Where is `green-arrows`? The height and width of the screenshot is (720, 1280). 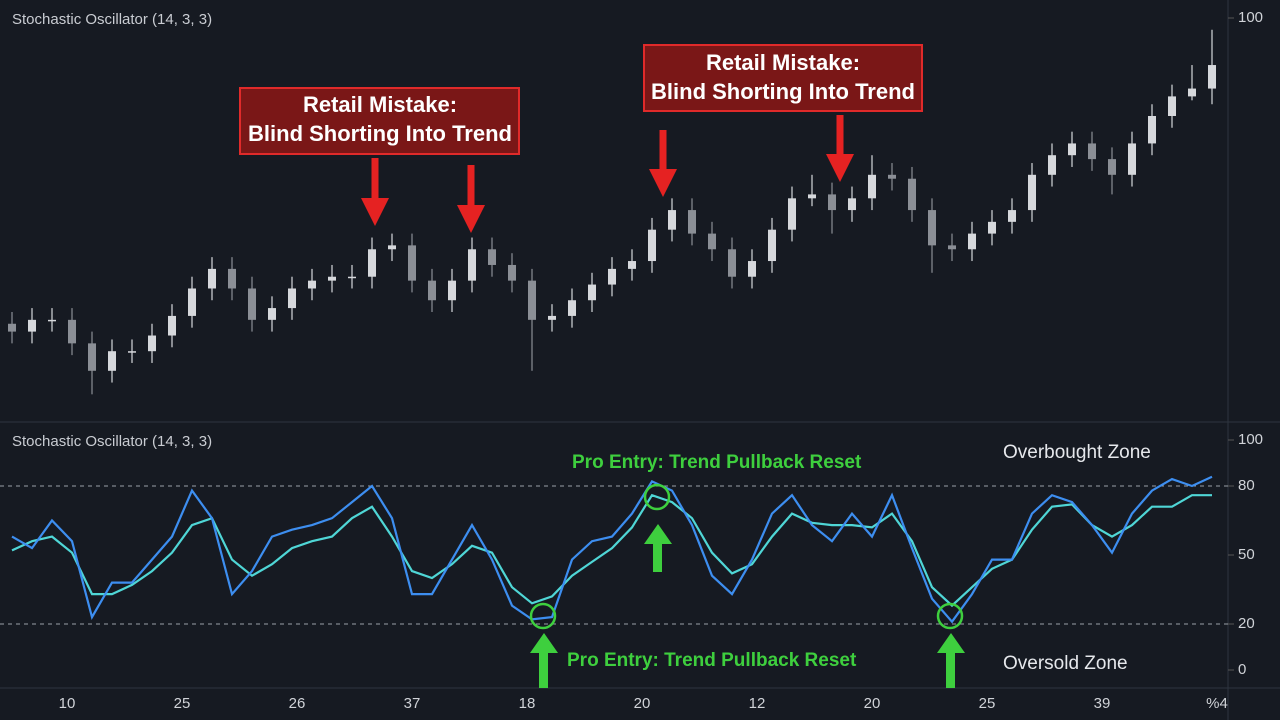
green-arrows is located at coordinates (747, 606).